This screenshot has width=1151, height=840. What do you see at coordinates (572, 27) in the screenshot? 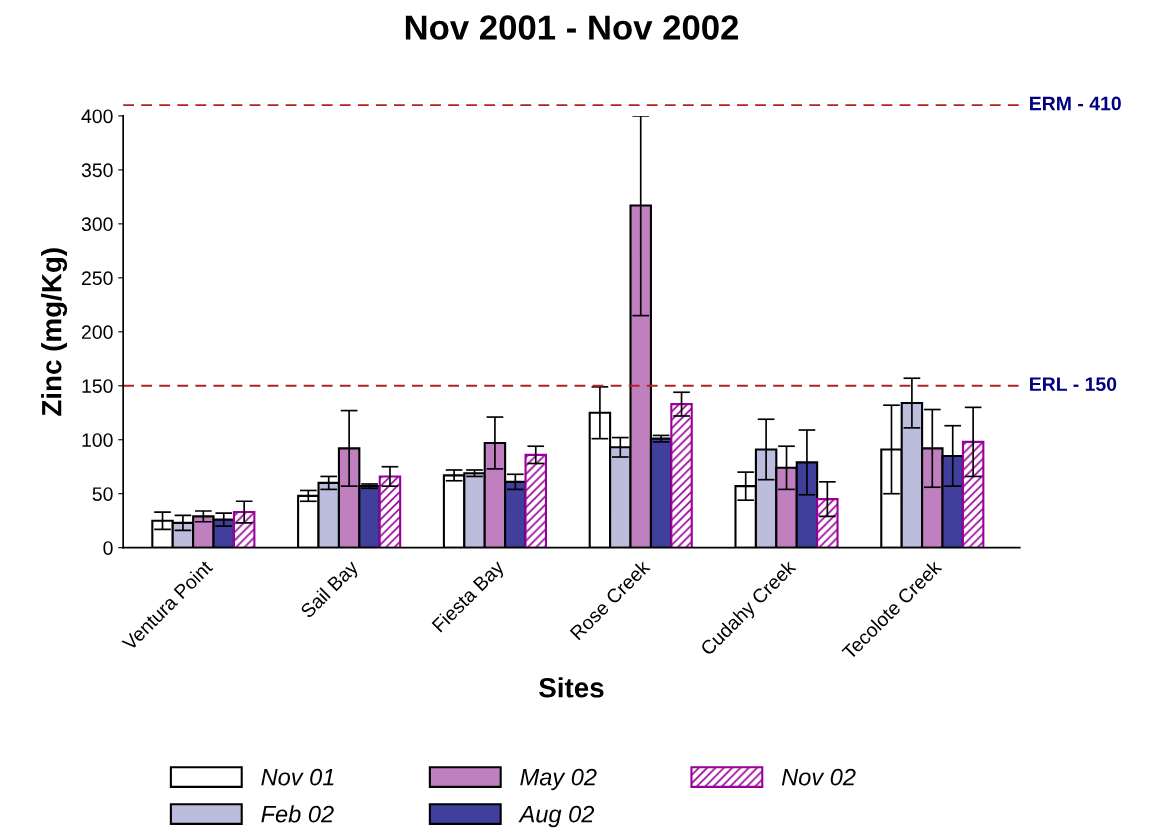
I see `chart-title: Nov 2001 - Nov 2002` at bounding box center [572, 27].